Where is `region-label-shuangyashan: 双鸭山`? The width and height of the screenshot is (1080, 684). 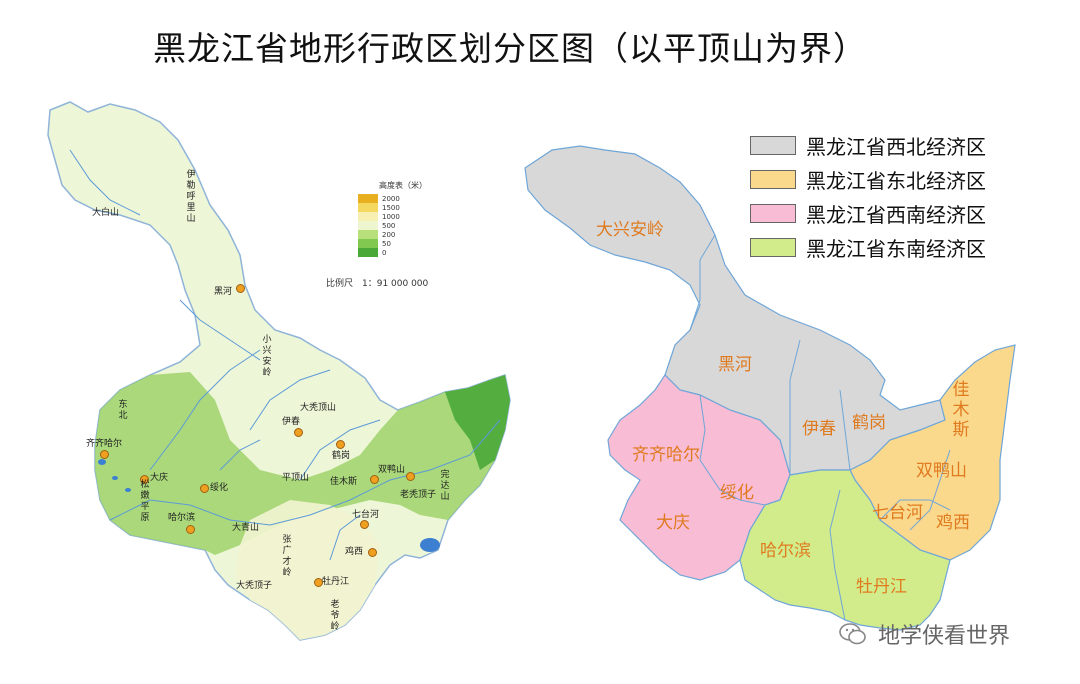 region-label-shuangyashan: 双鸭山 is located at coordinates (941, 471).